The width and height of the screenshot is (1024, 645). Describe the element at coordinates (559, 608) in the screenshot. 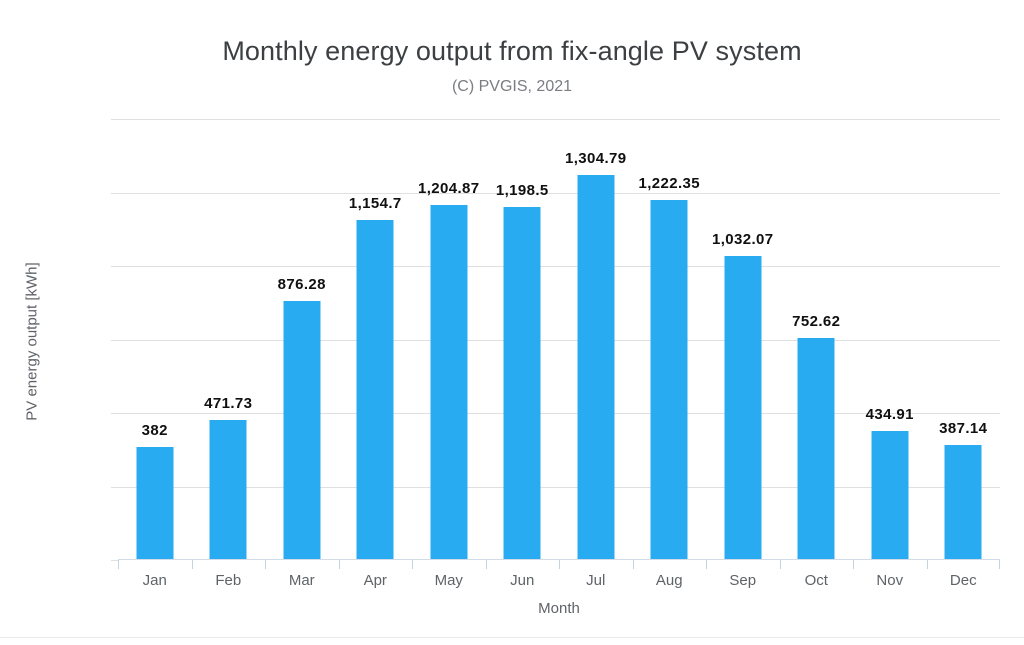

I see `x-axis-title: Month` at that location.